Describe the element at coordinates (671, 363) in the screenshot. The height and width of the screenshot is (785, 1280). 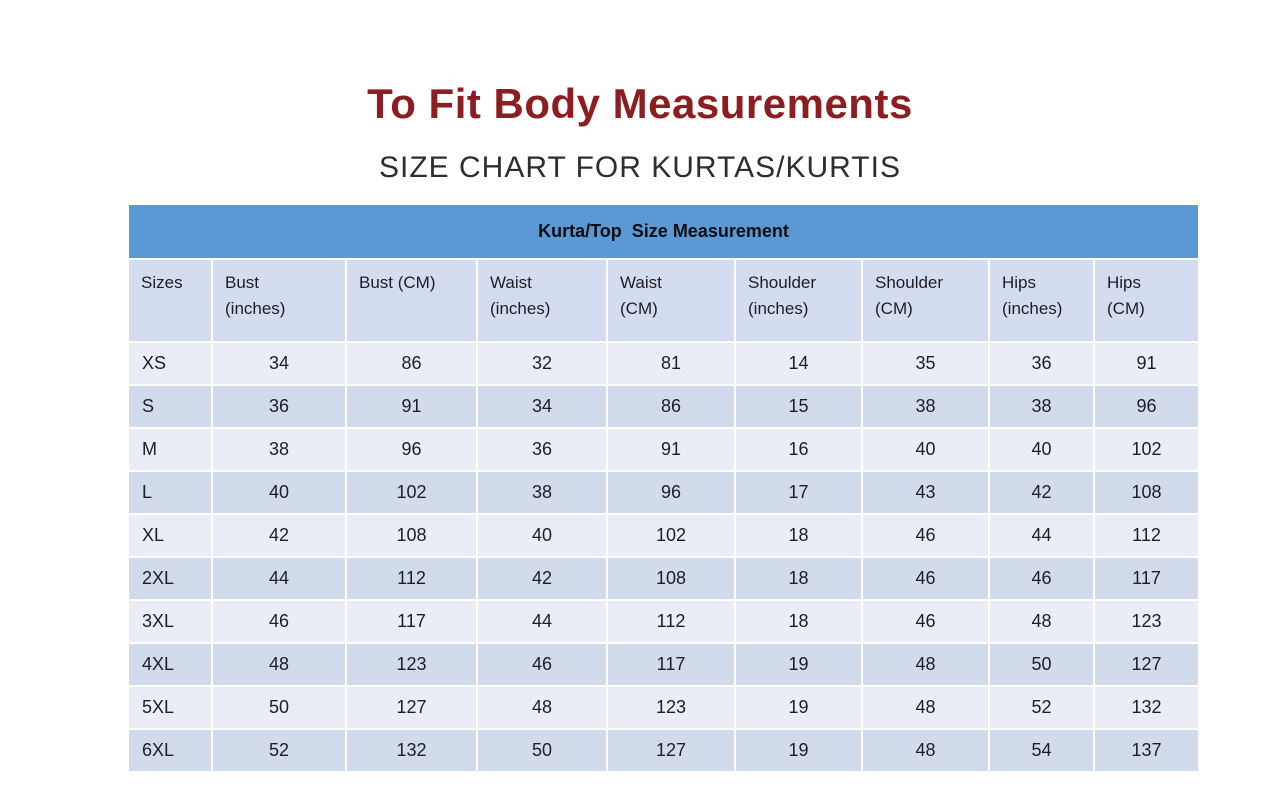
I see `value-cell: 81` at that location.